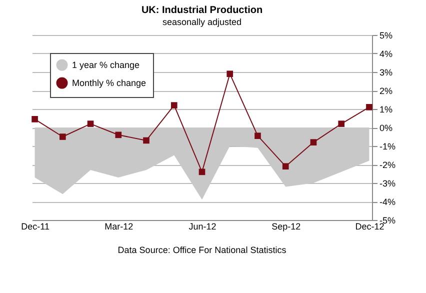 The height and width of the screenshot is (293, 426). I want to click on y-tick-label: 4%, so click(386, 54).